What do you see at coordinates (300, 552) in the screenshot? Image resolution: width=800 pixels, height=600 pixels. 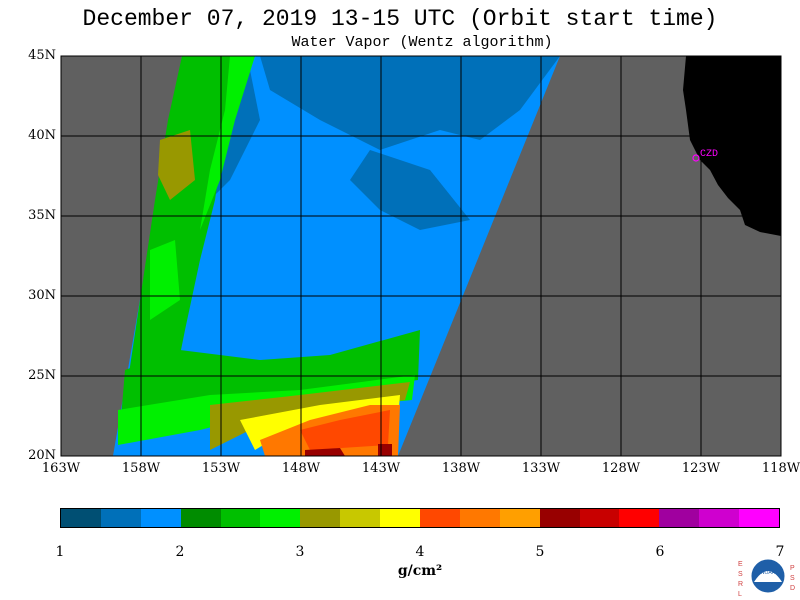 I see `colorbar-tick-label: 3` at bounding box center [300, 552].